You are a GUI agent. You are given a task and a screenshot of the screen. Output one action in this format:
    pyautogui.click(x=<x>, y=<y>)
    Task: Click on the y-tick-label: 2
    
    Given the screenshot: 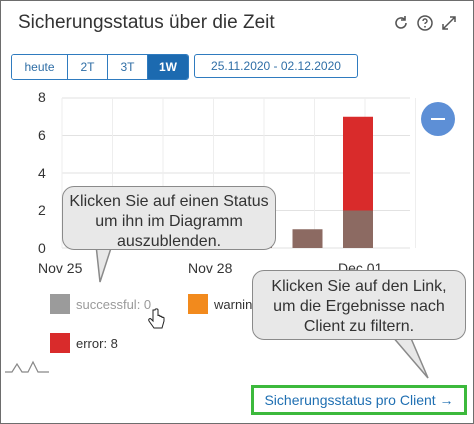 What is the action you would take?
    pyautogui.click(x=42, y=210)
    